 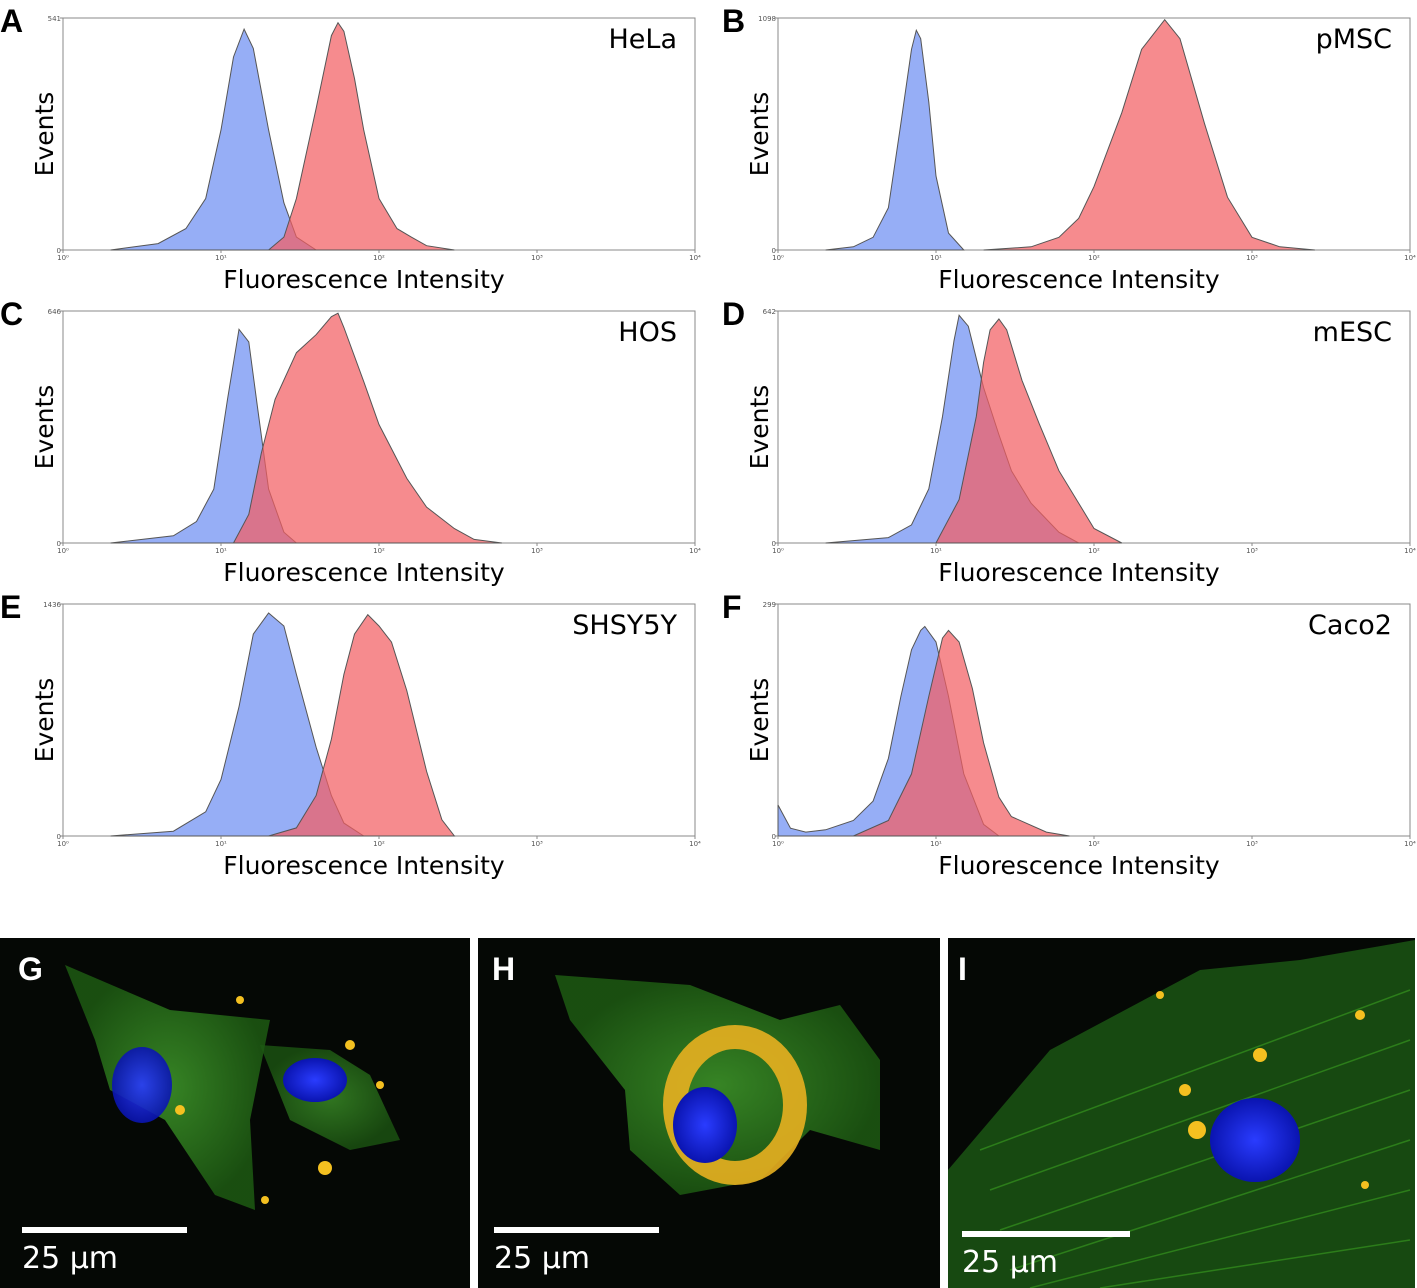 I want to click on y-tick-label: 541, so click(x=54, y=19).